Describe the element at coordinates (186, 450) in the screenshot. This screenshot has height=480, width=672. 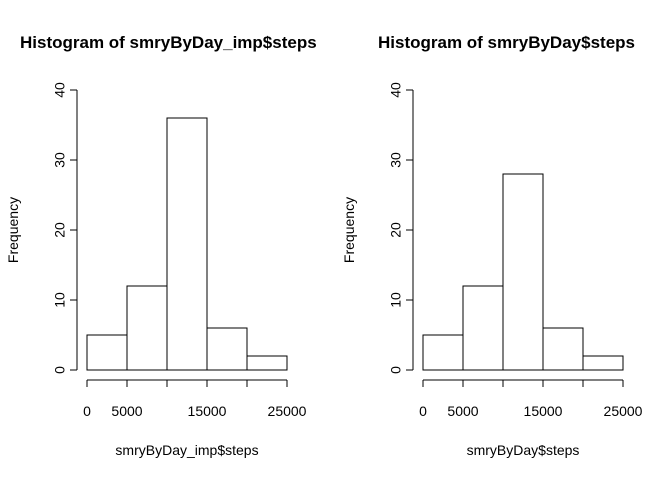
I see `x-axis-label: smryByDay_imp$steps` at that location.